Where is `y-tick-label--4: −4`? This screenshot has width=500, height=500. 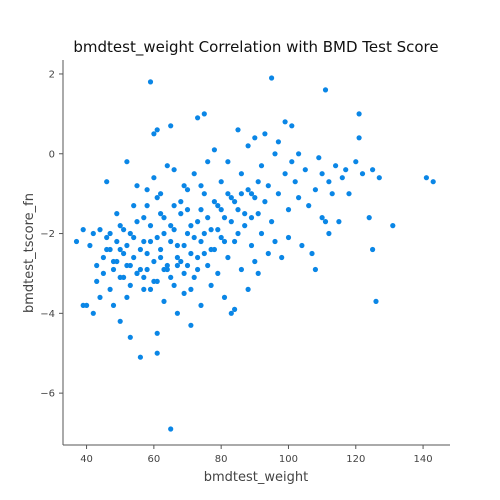
y-tick-label--4: −4 is located at coordinates (47, 314).